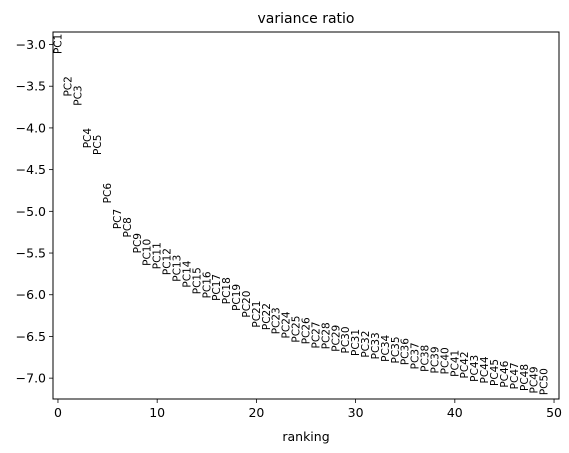 This screenshot has height=453, width=569. What do you see at coordinates (297, 329) in the screenshot?
I see `pc-point-label: PC25` at bounding box center [297, 329].